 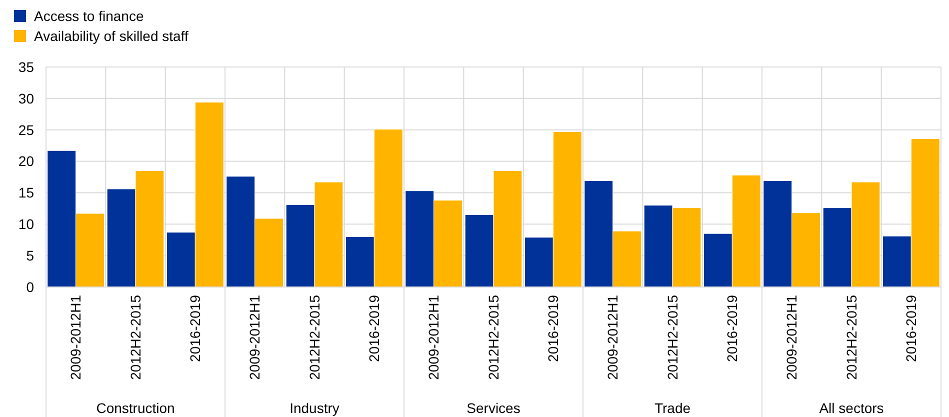 I want to click on y-tick-label: 20, so click(x=26, y=161).